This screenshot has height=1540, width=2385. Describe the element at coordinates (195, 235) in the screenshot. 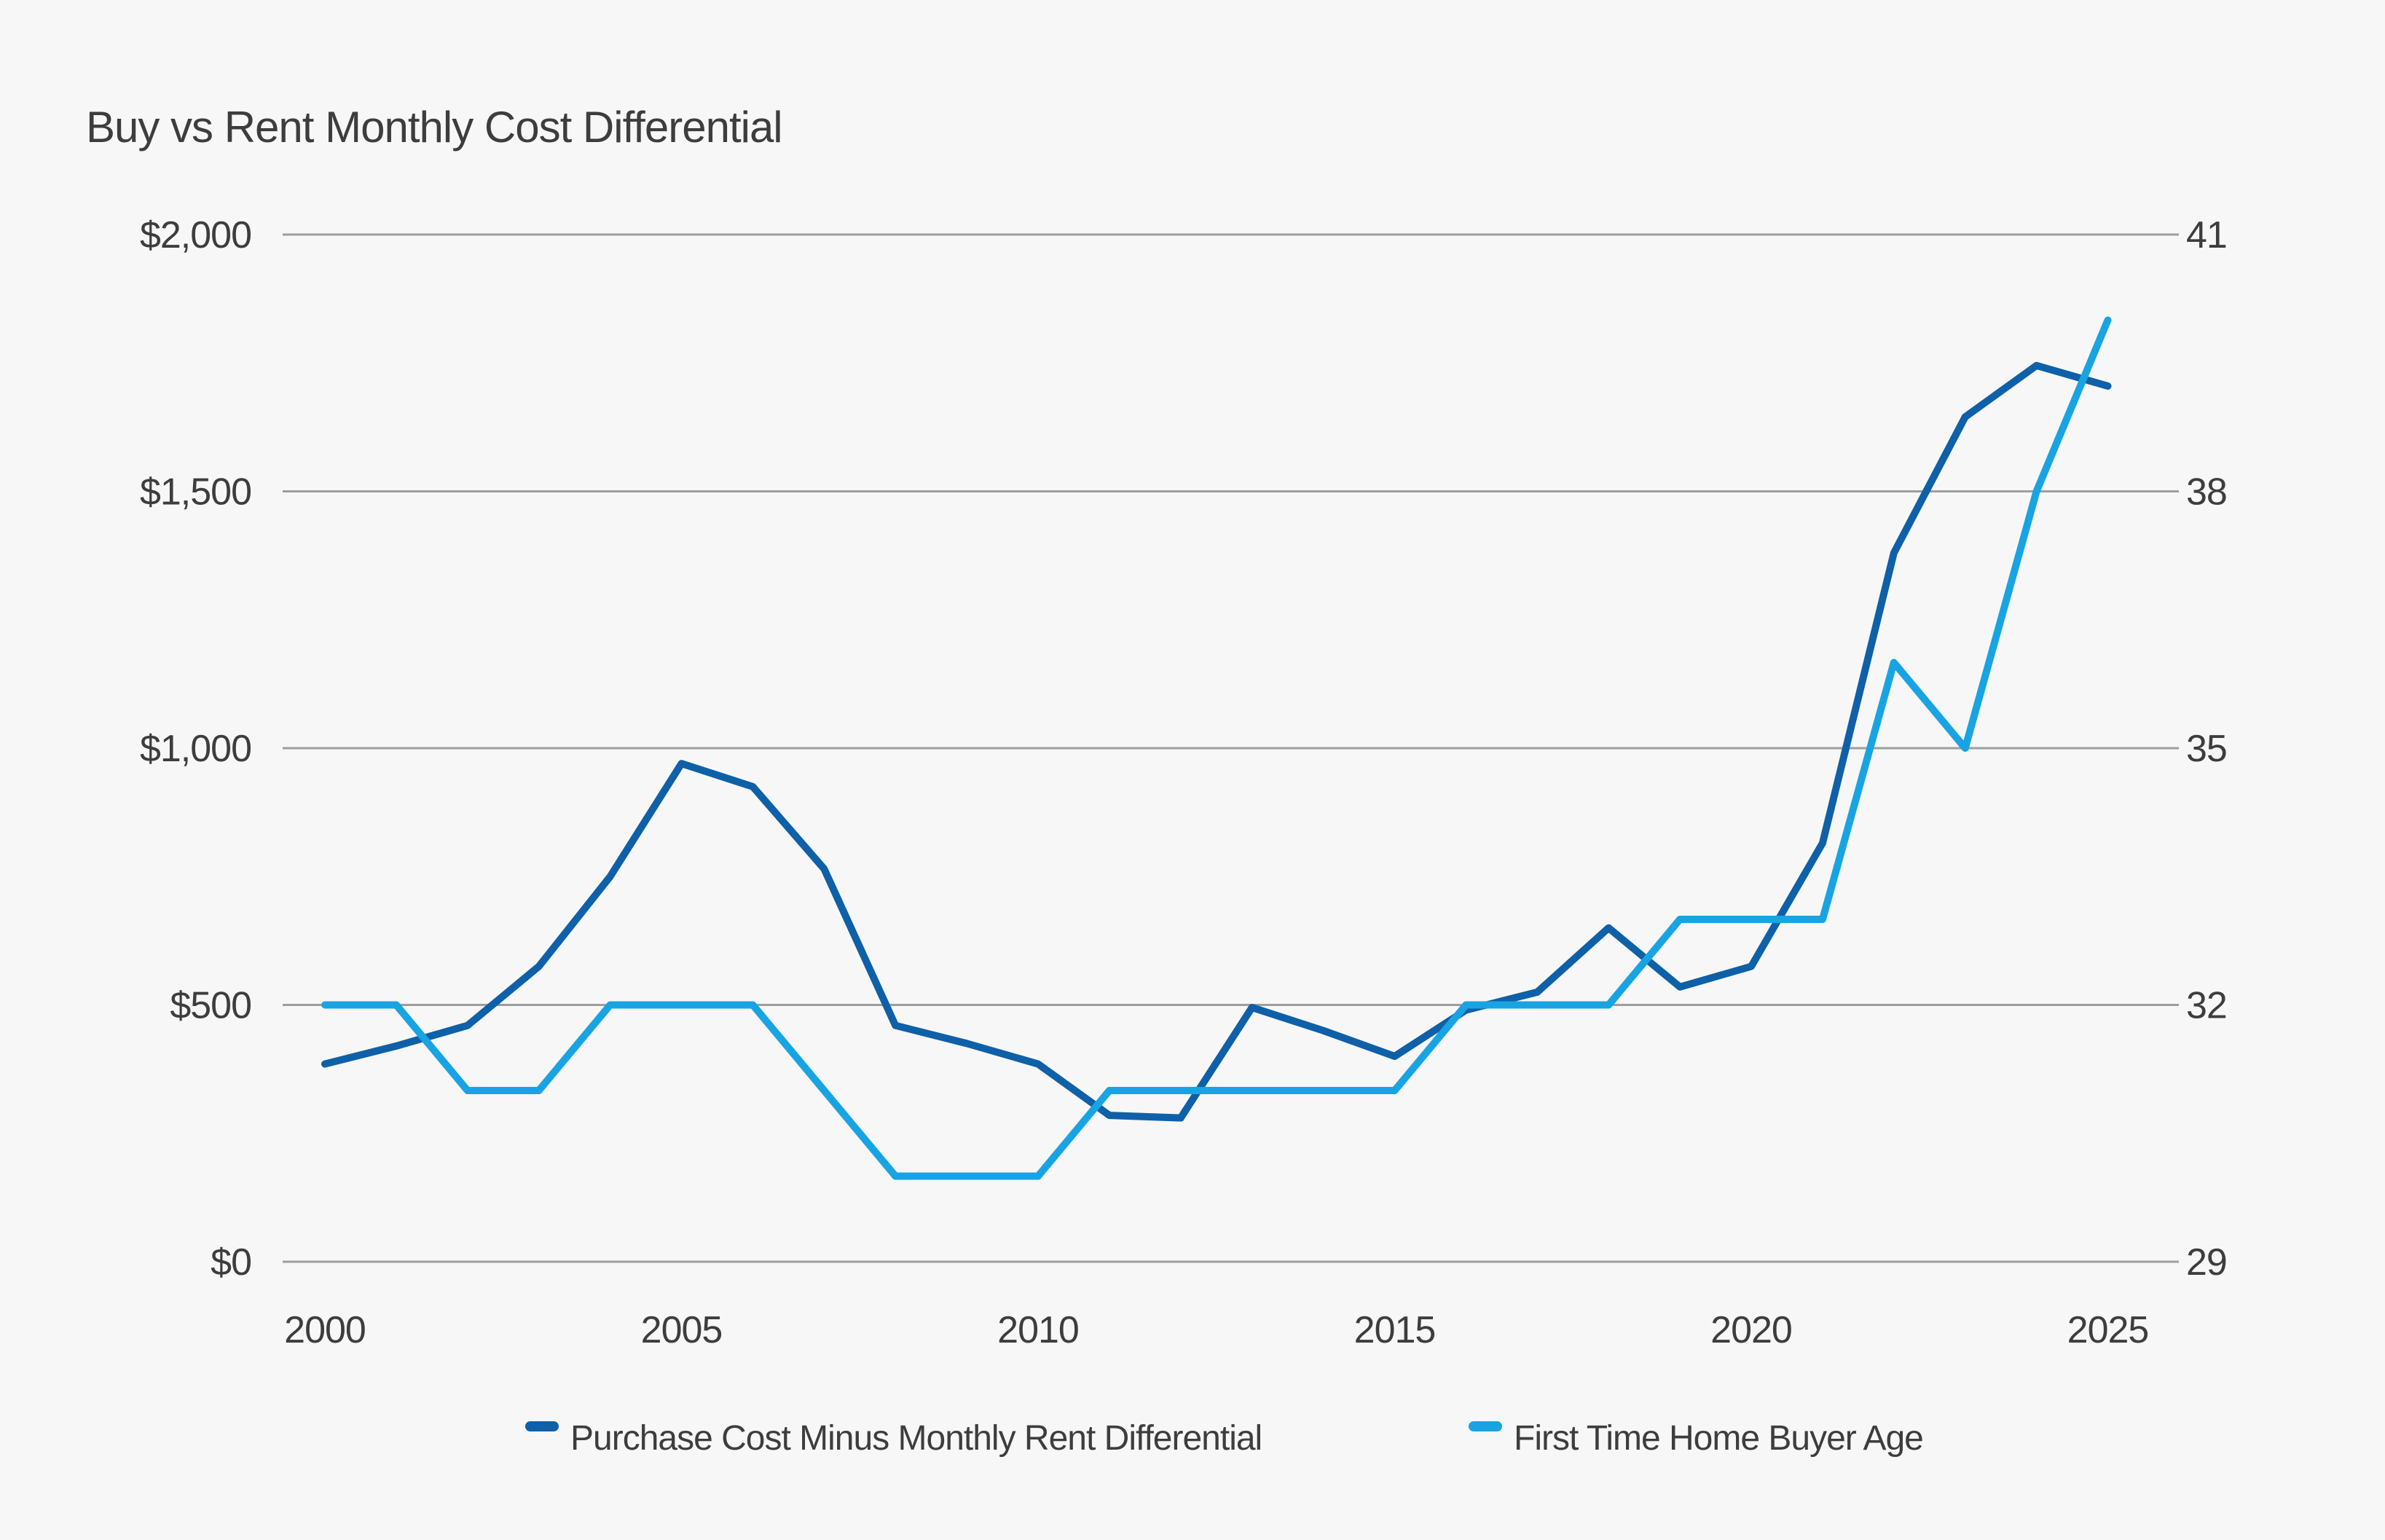

I see `y-axis-left-tick: $2,000` at that location.